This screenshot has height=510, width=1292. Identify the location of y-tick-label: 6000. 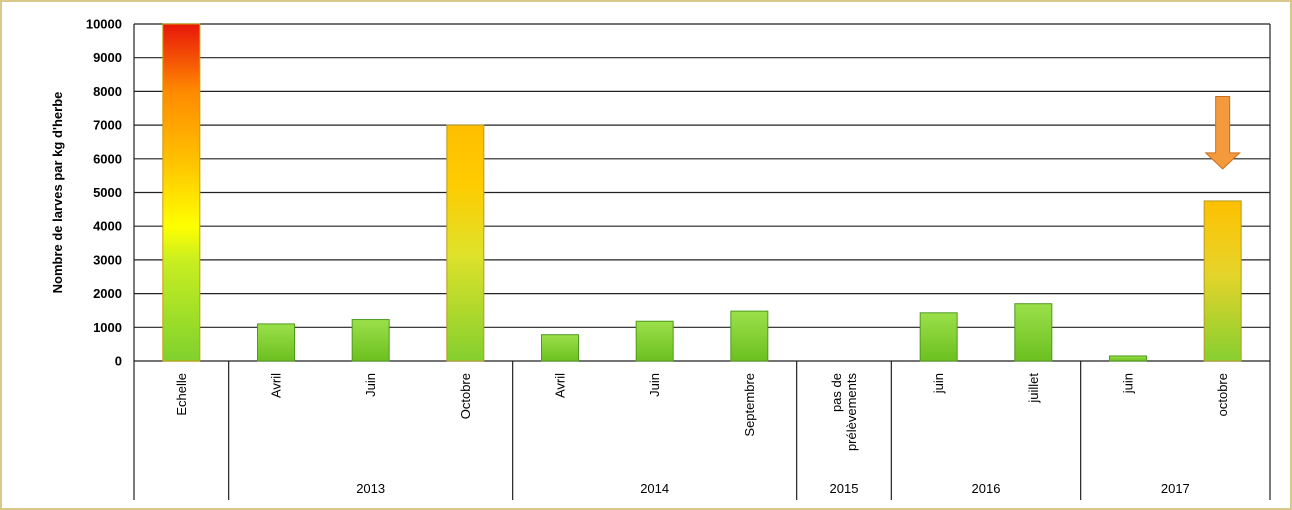
(107, 158).